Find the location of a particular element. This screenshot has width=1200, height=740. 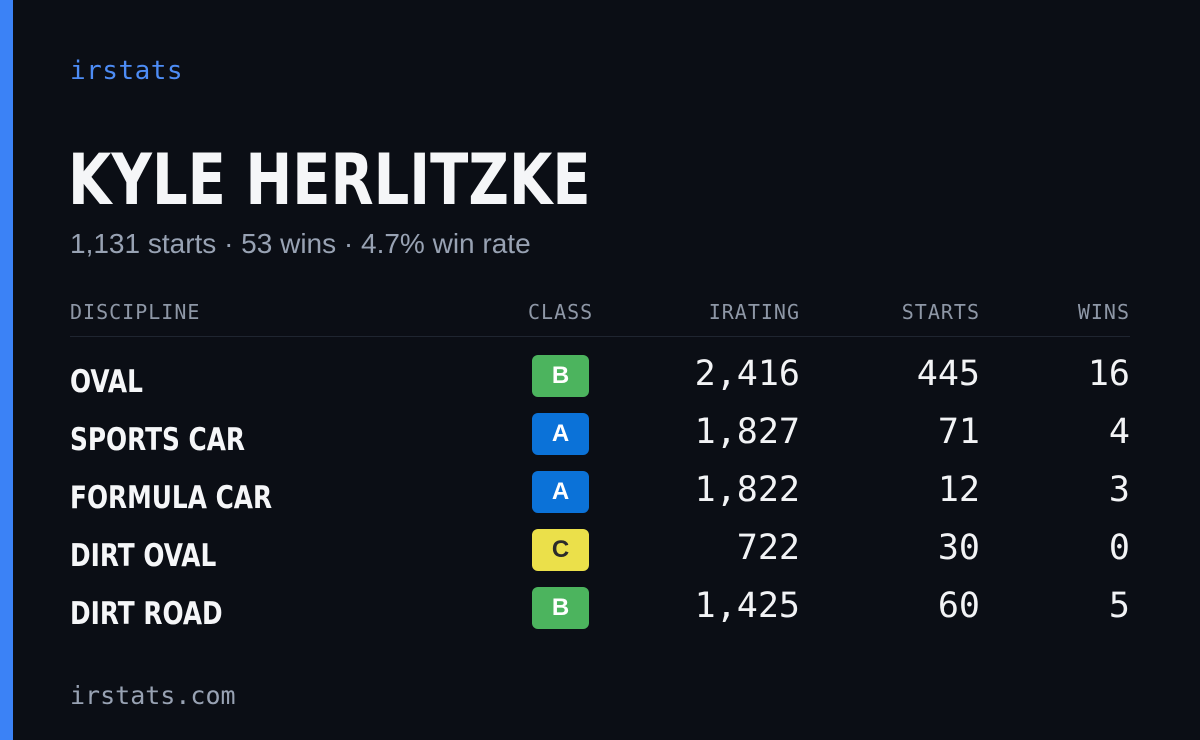

discipline-name: OVAL is located at coordinates (106, 382).